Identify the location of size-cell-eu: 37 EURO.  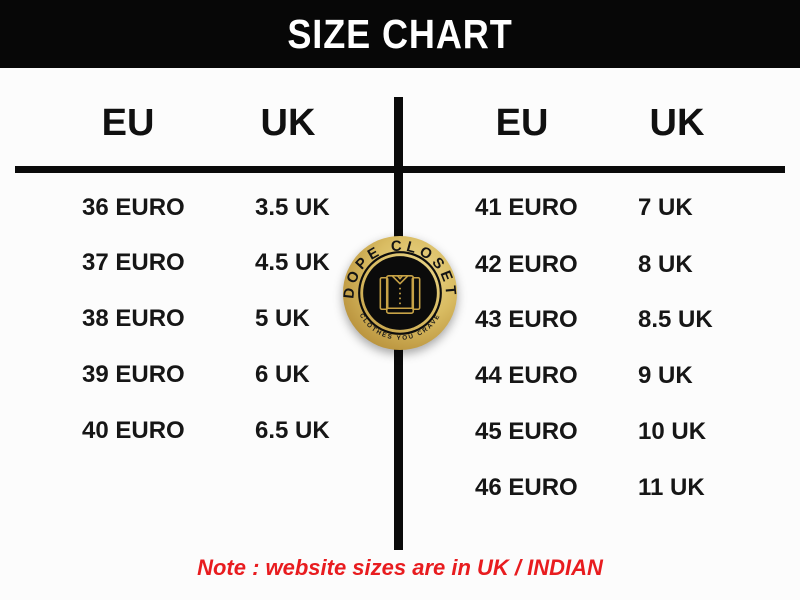
(133, 262).